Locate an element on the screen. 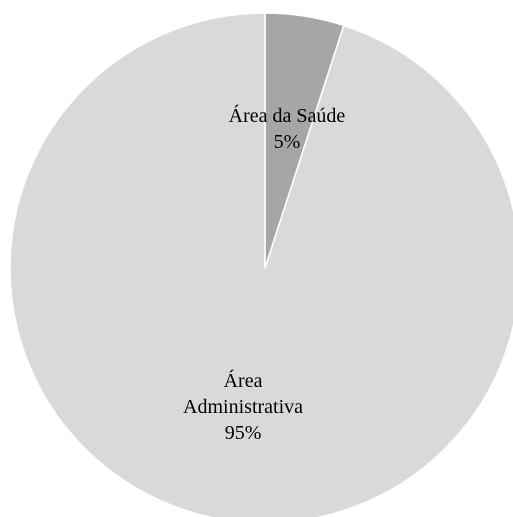 The width and height of the screenshot is (513, 517). category-label: Área Administrativa is located at coordinates (243, 393).